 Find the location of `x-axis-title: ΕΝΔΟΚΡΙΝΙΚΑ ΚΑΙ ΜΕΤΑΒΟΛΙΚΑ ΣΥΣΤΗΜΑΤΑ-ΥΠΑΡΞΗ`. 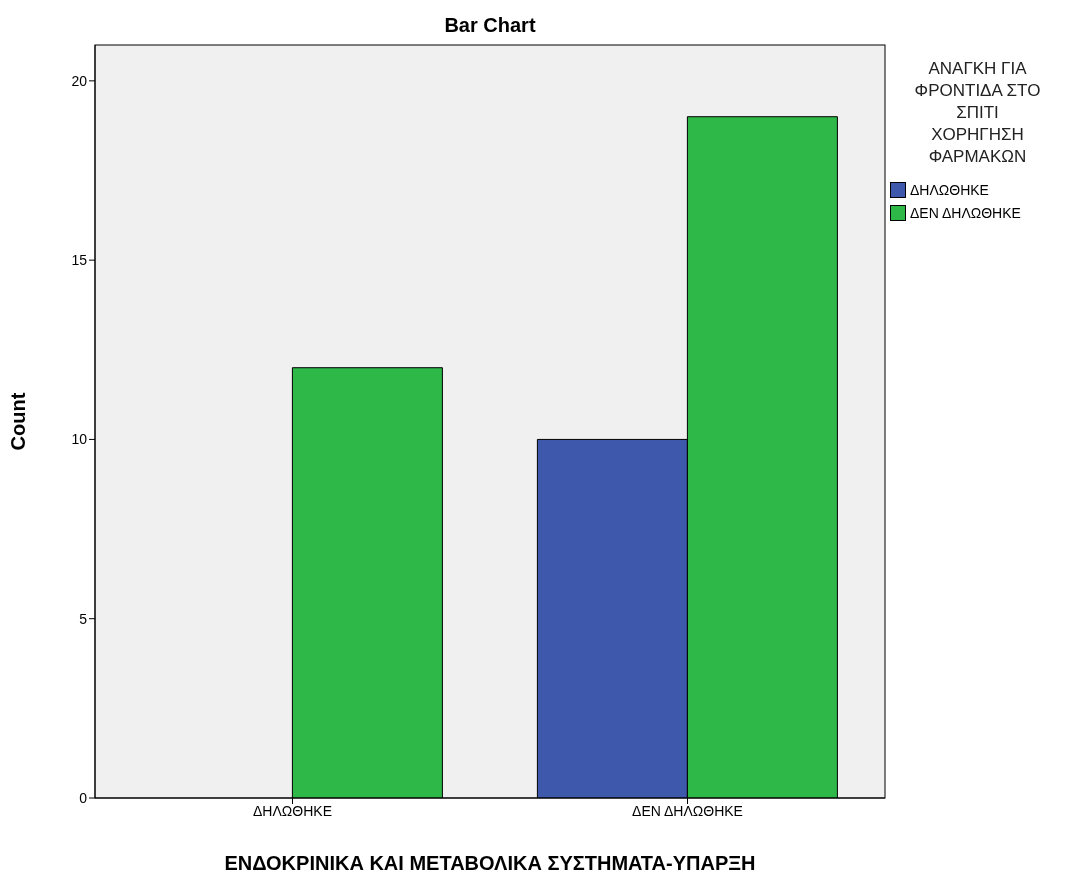

x-axis-title: ΕΝΔΟΚΡΙΝΙΚΑ ΚΑΙ ΜΕΤΑΒΟΛΙΚΑ ΣΥΣΤΗΜΑΤΑ-ΥΠΑΡΞΗ is located at coordinates (490, 863).